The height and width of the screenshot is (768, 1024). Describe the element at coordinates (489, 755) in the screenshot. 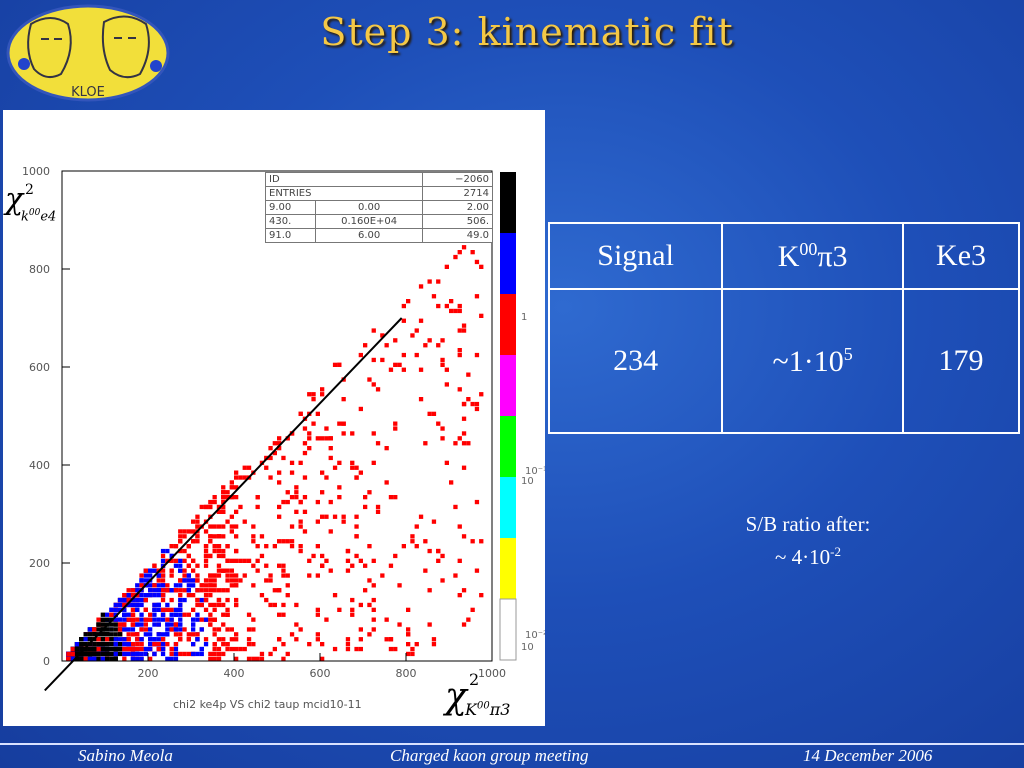

I see `footer-meeting: Charged kaon group meeting` at that location.